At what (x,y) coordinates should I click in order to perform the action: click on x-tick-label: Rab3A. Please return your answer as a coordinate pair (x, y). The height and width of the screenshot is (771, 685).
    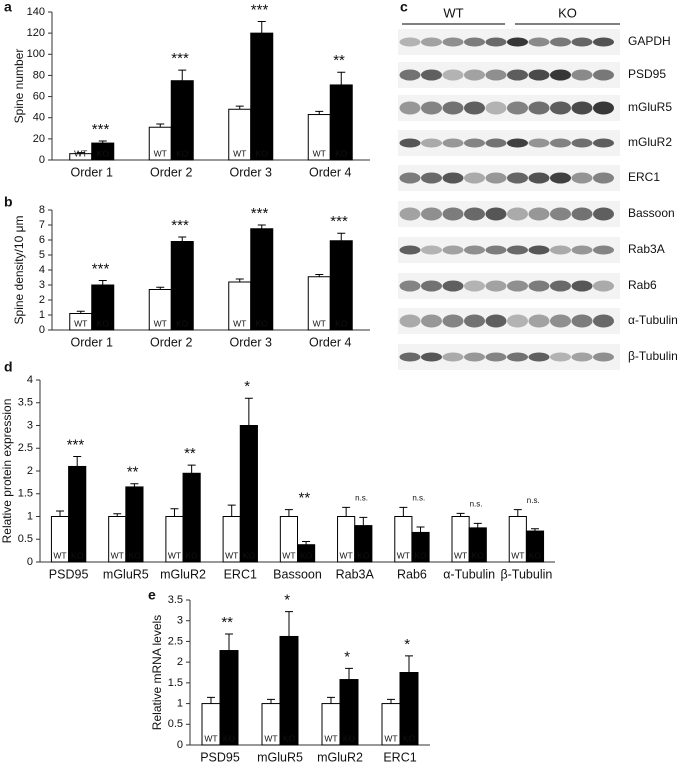
    Looking at the image, I should click on (355, 574).